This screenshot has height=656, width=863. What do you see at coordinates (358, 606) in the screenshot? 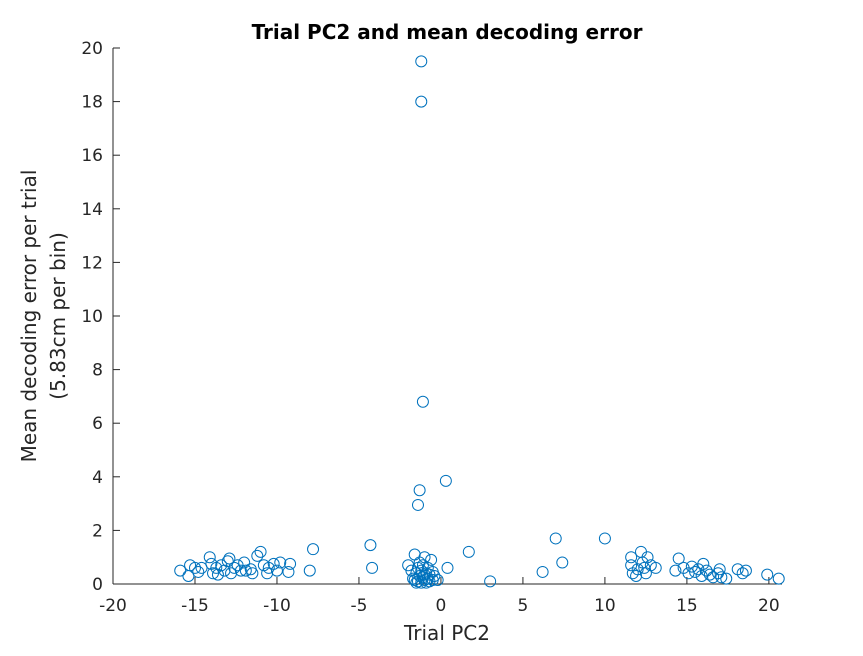
I see `x-tick-label: -5` at bounding box center [358, 606].